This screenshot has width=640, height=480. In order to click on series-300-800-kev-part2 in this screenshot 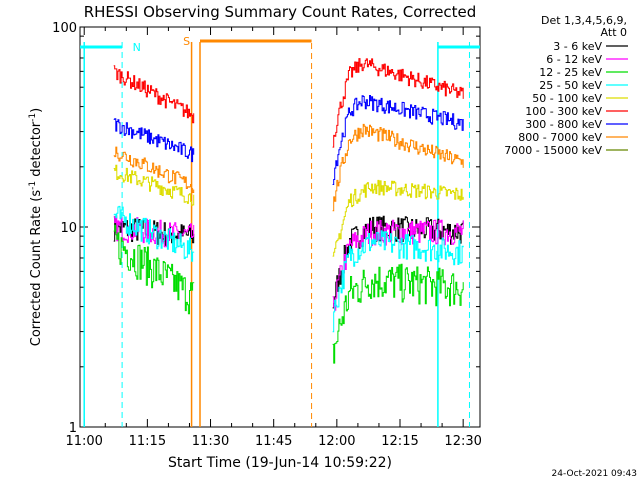, I will do `click(398, 140)`.